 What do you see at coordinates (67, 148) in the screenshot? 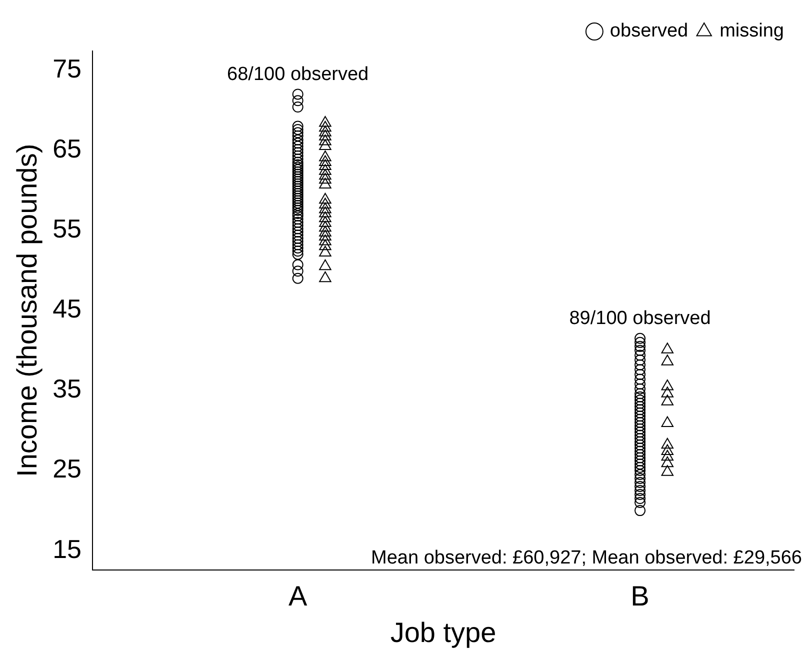
I see `y-tick-label: 65` at bounding box center [67, 148].